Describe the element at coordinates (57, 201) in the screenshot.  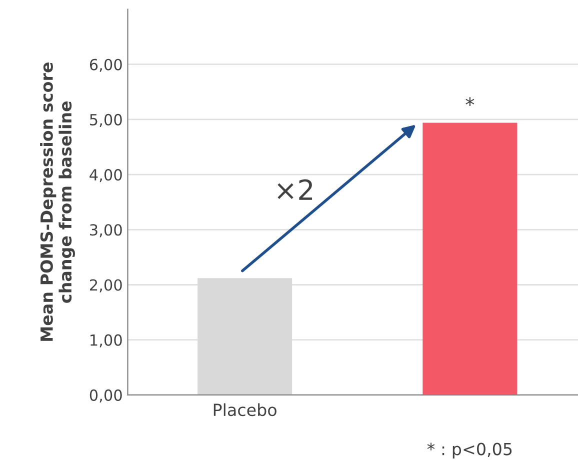
I see `y-axis-title: Mean POMS-Depression score change from baseline` at that location.